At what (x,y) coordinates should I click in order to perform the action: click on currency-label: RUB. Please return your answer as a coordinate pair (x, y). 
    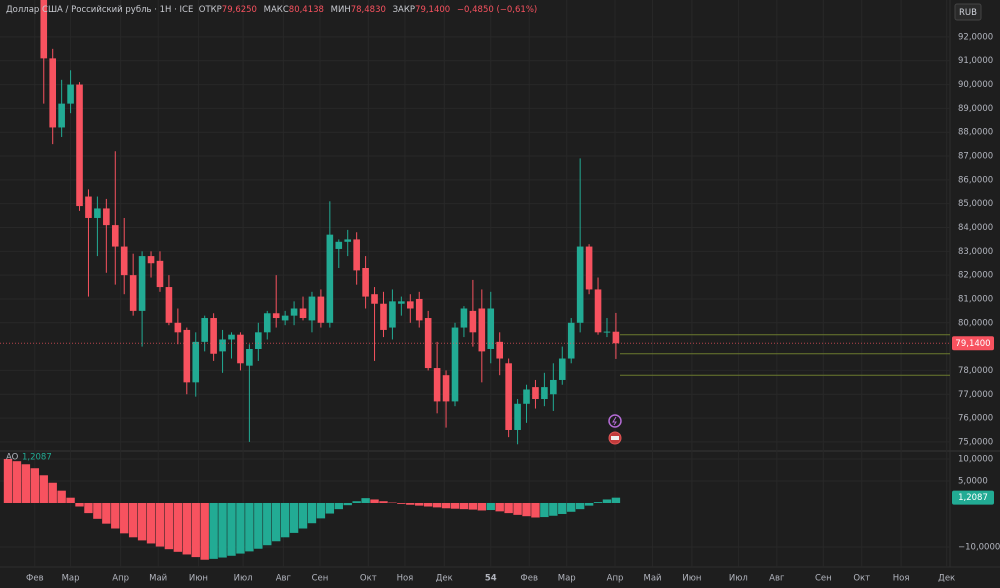
    Looking at the image, I should click on (968, 13).